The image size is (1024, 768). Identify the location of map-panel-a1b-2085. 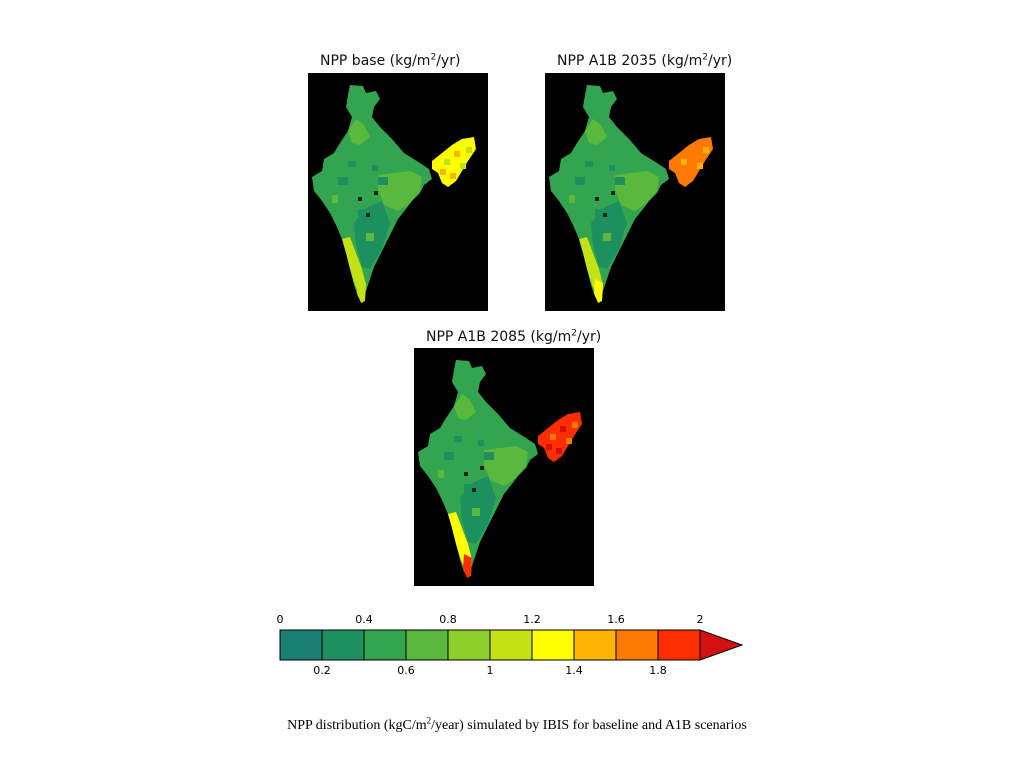
(504, 467).